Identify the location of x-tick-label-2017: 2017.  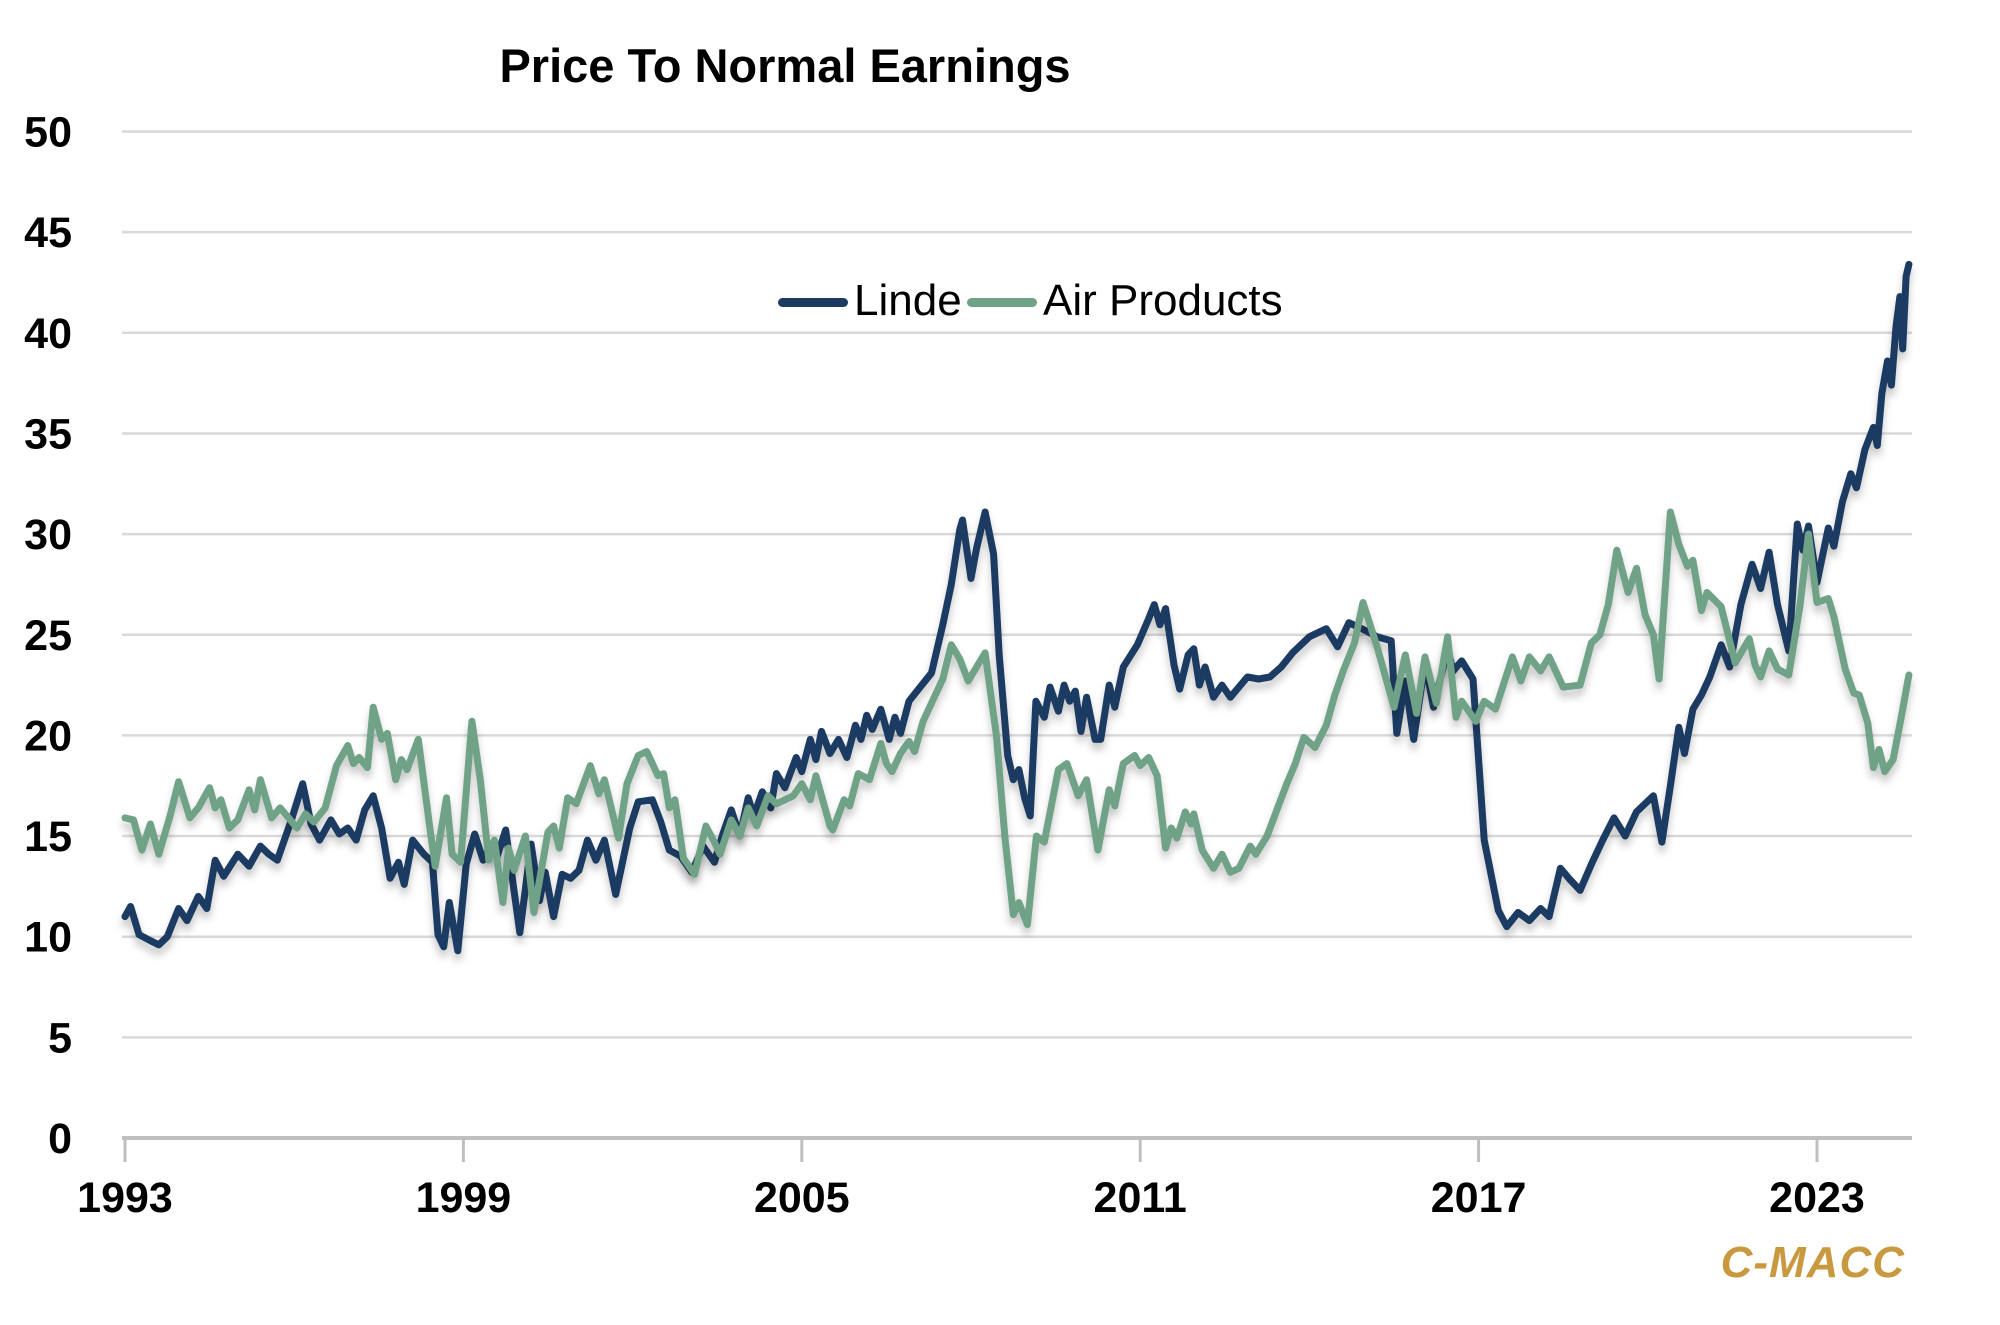
(1479, 1198).